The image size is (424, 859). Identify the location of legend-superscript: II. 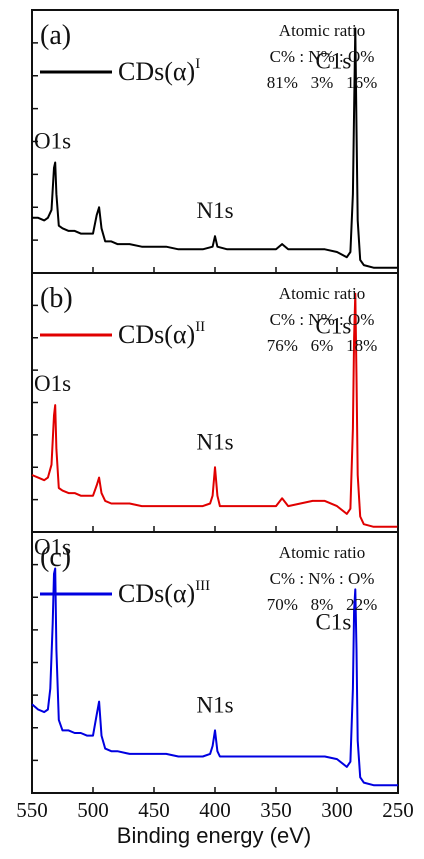
(200, 327).